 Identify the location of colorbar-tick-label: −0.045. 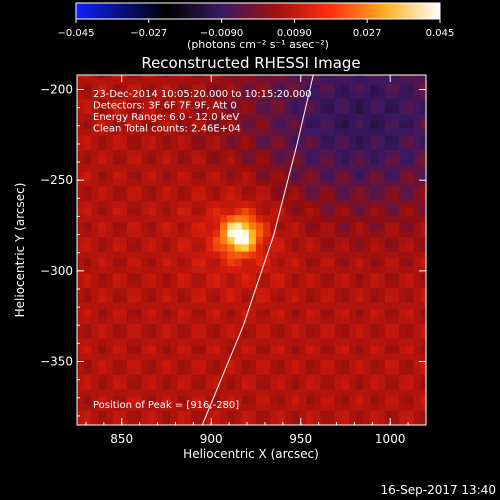
(75, 33).